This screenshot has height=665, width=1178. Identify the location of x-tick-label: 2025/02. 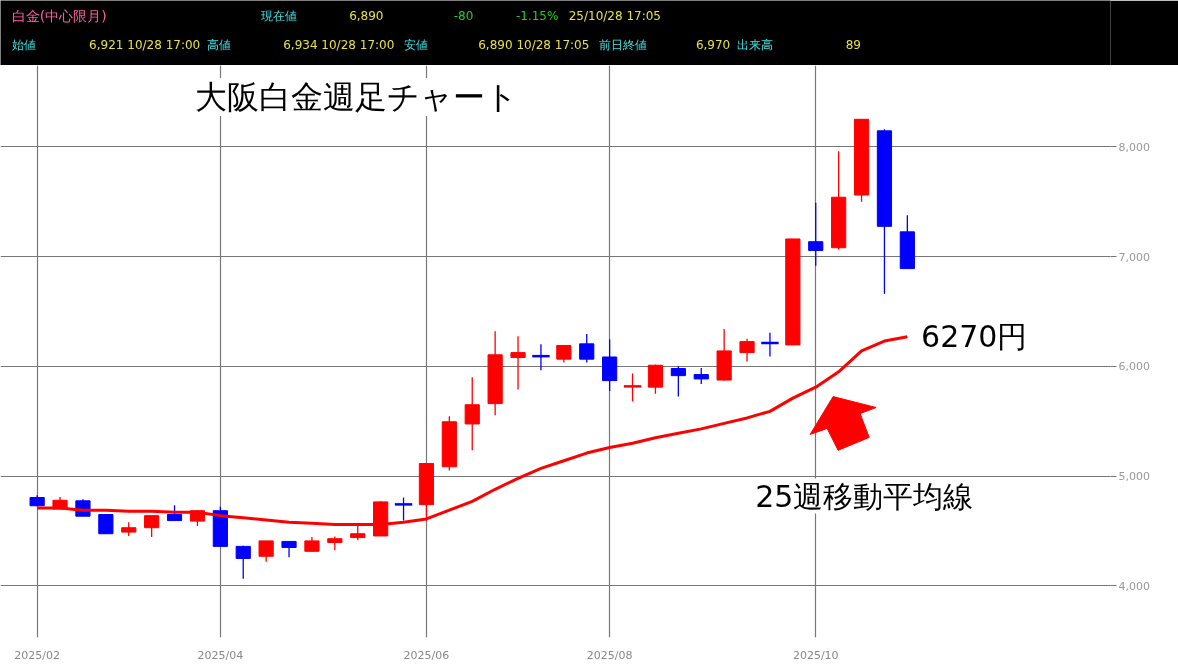
(37, 655).